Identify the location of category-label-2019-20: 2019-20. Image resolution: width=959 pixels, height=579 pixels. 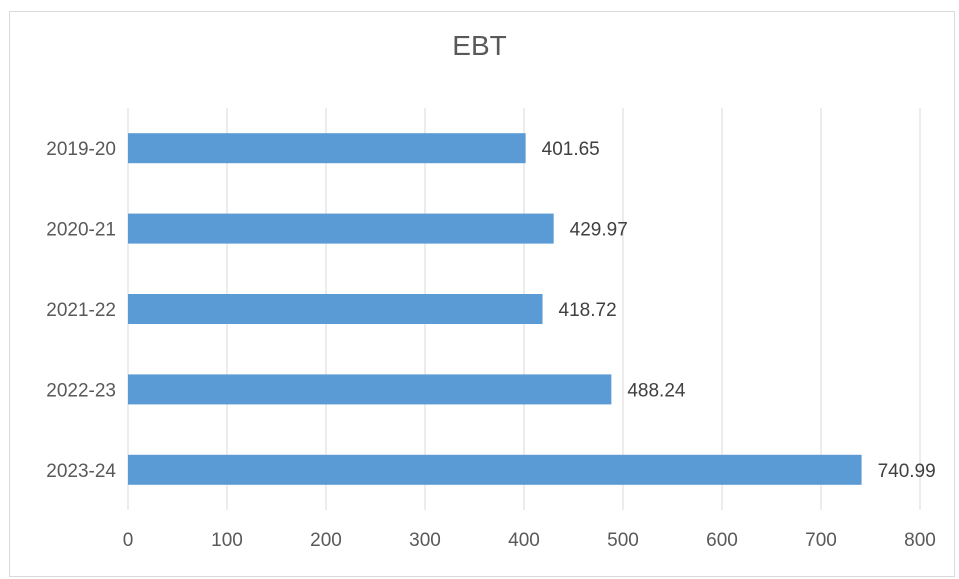
(81, 149).